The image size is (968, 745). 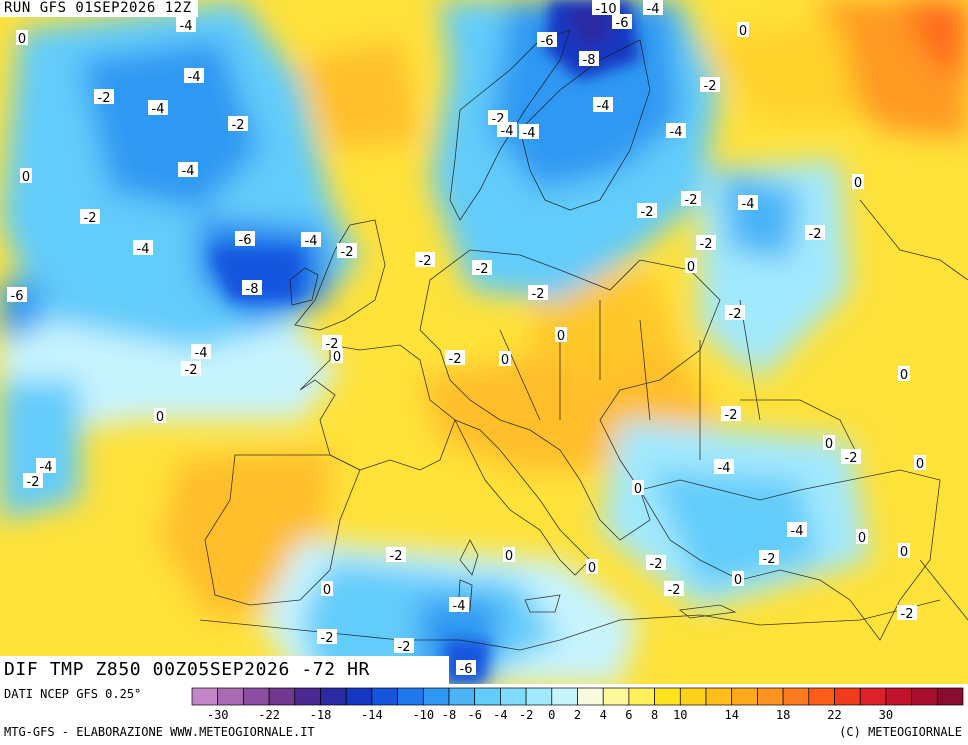 What do you see at coordinates (269, 715) in the screenshot?
I see `scale-tick-label: -22` at bounding box center [269, 715].